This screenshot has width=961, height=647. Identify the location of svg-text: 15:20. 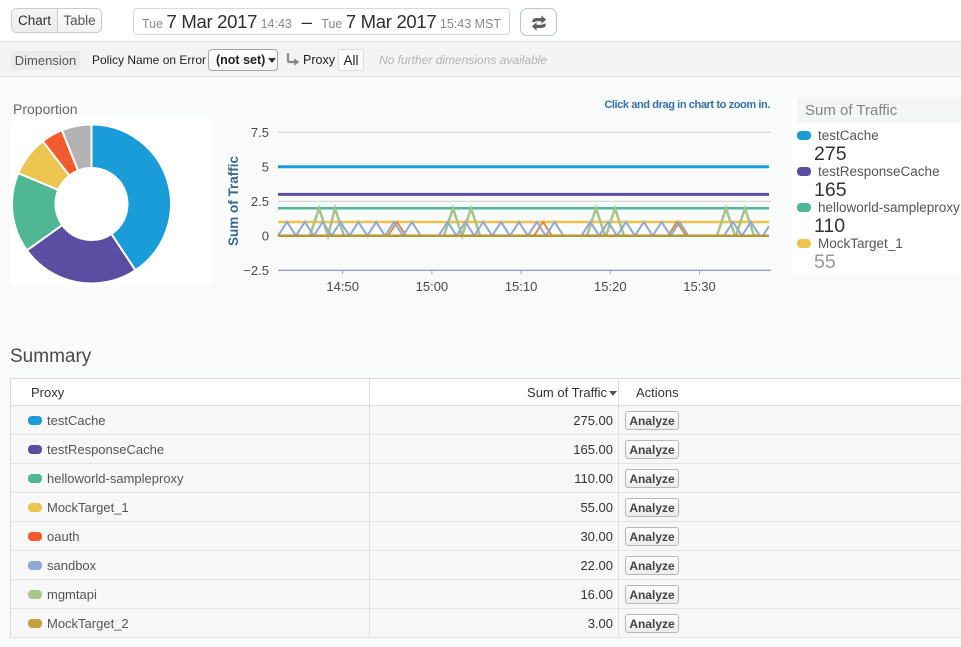
(610, 286).